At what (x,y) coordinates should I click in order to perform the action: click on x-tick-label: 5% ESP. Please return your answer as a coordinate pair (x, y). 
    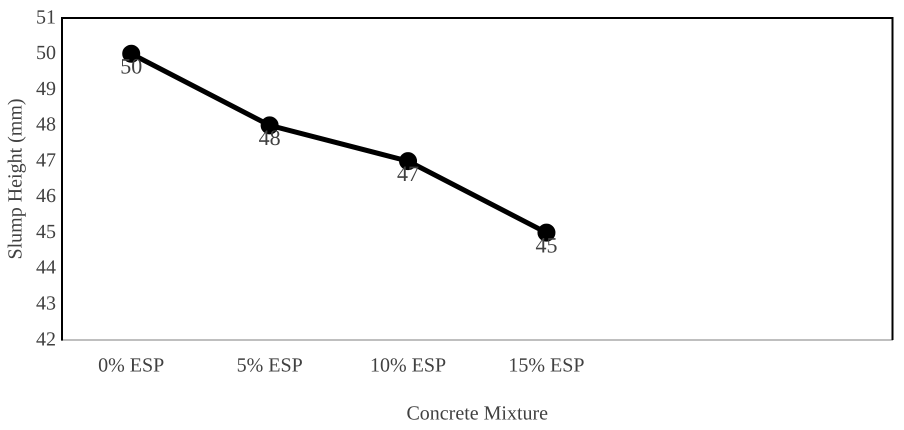
    Looking at the image, I should click on (269, 365).